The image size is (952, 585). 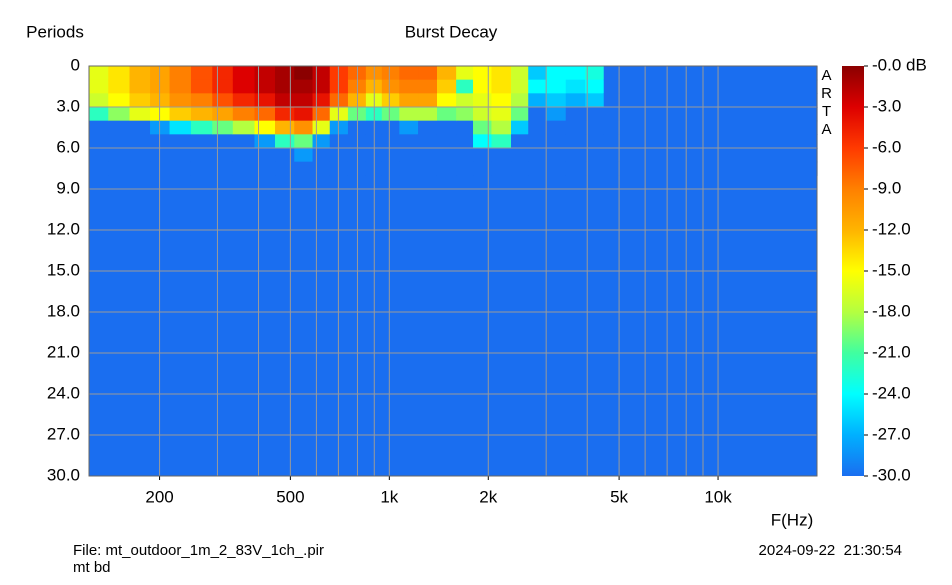 I want to click on x-axis-label: F(Hz), so click(x=792, y=519).